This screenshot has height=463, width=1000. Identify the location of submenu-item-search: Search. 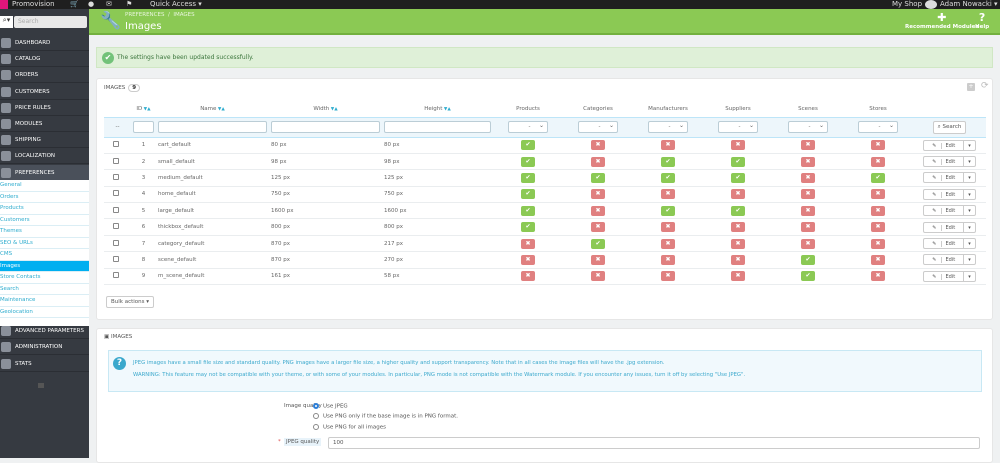
(44, 289).